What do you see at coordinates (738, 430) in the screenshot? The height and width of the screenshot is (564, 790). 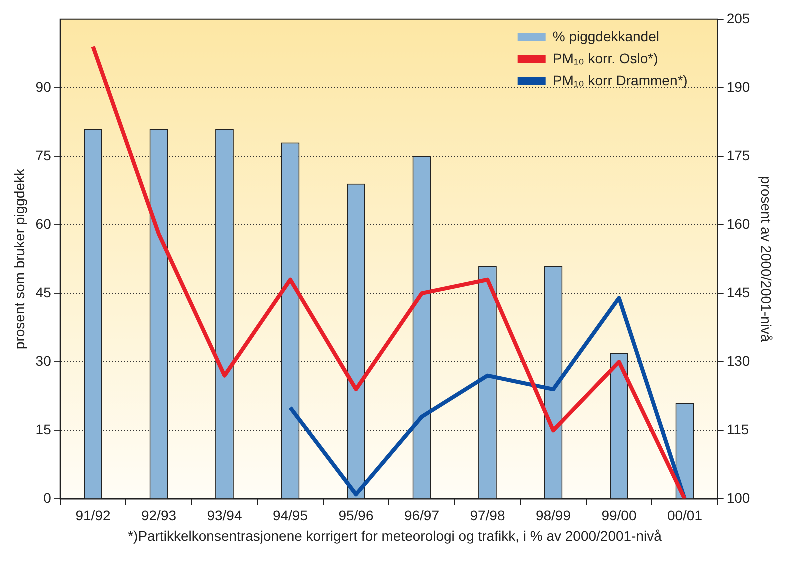 I see `y2-tick-label: 115` at bounding box center [738, 430].